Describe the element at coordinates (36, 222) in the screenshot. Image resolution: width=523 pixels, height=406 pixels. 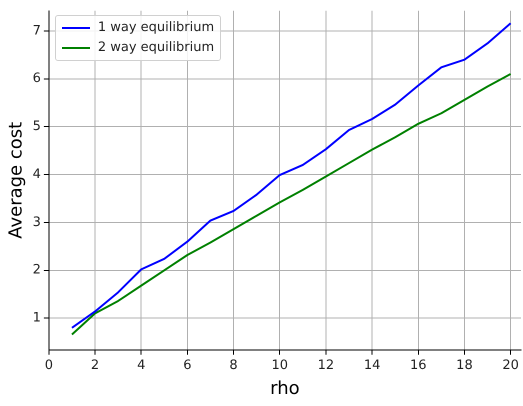
I see `y-tick-label: 3` at that location.